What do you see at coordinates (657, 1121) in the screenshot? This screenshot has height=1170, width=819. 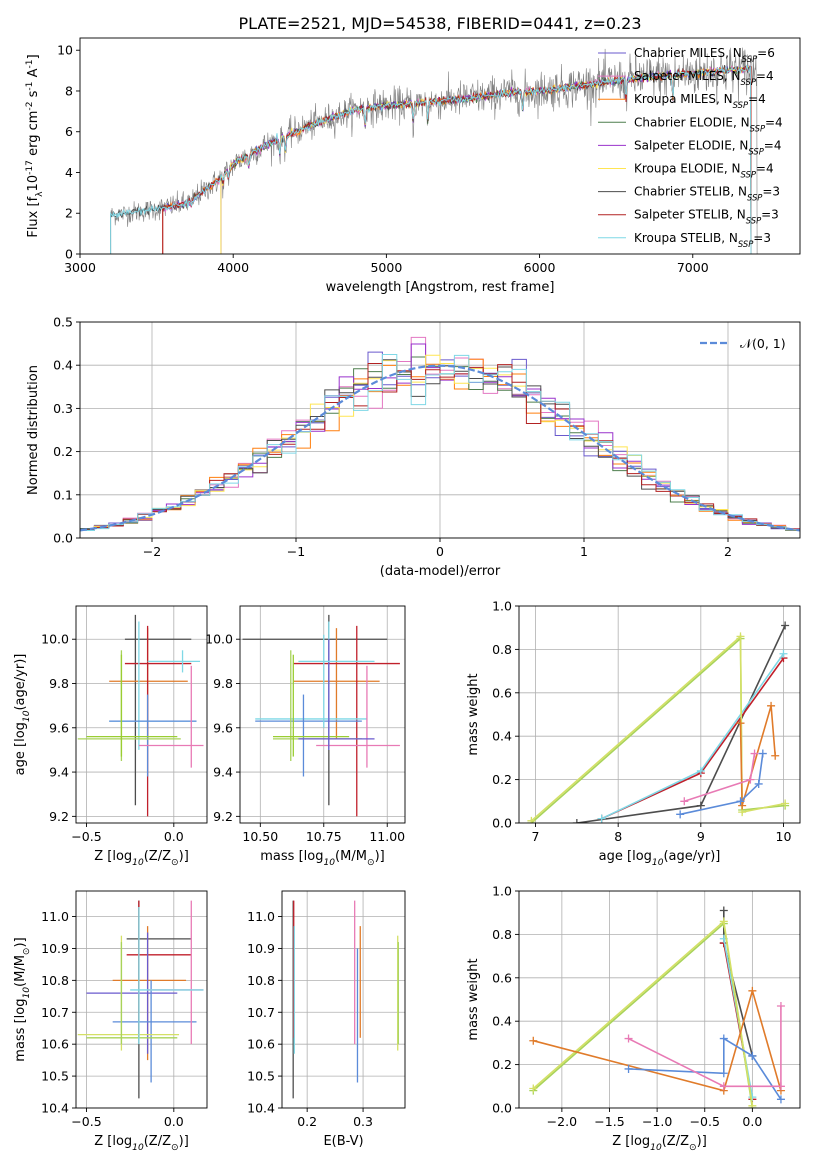 I see `x-tick-label: −1.0` at bounding box center [657, 1121].